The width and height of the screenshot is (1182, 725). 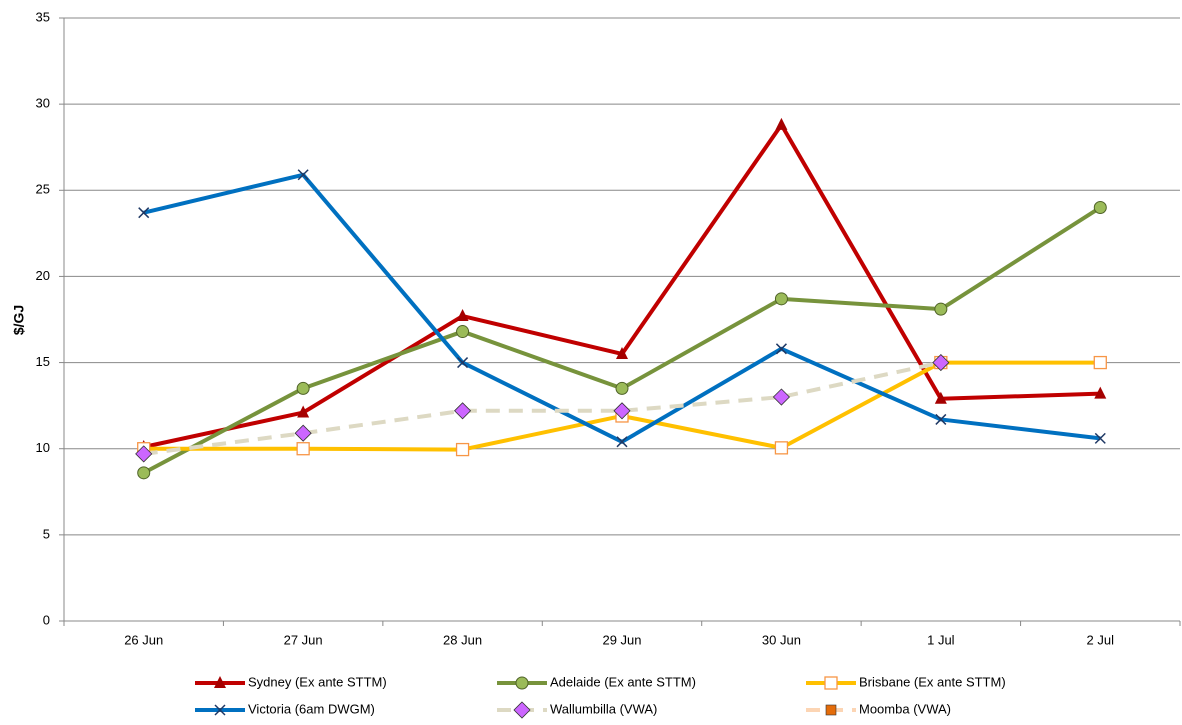 I want to click on x-tick-label: 29 Jun, so click(x=621, y=639).